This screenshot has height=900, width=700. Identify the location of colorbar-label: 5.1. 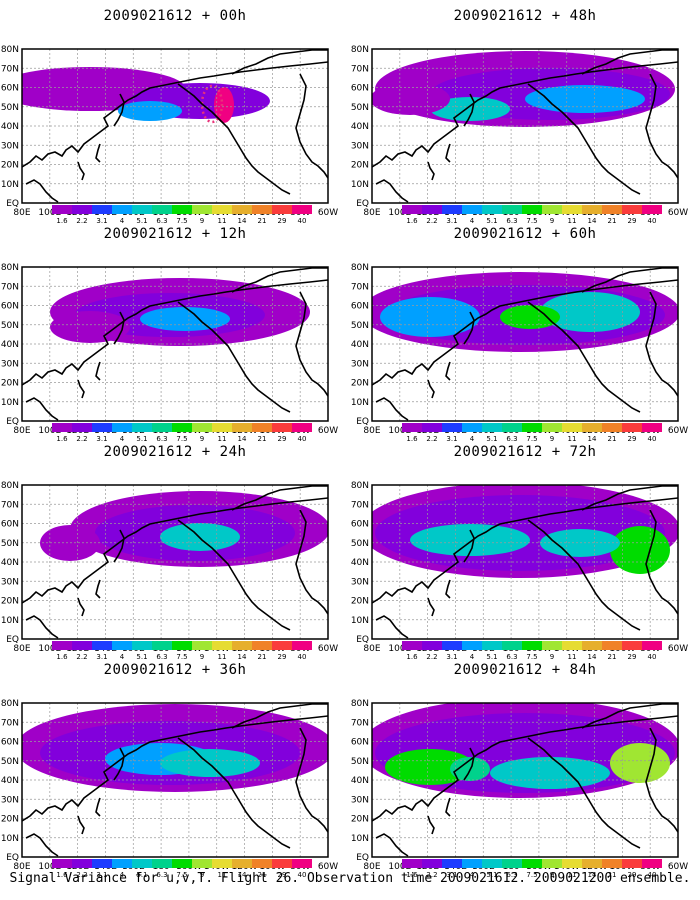
(141, 875).